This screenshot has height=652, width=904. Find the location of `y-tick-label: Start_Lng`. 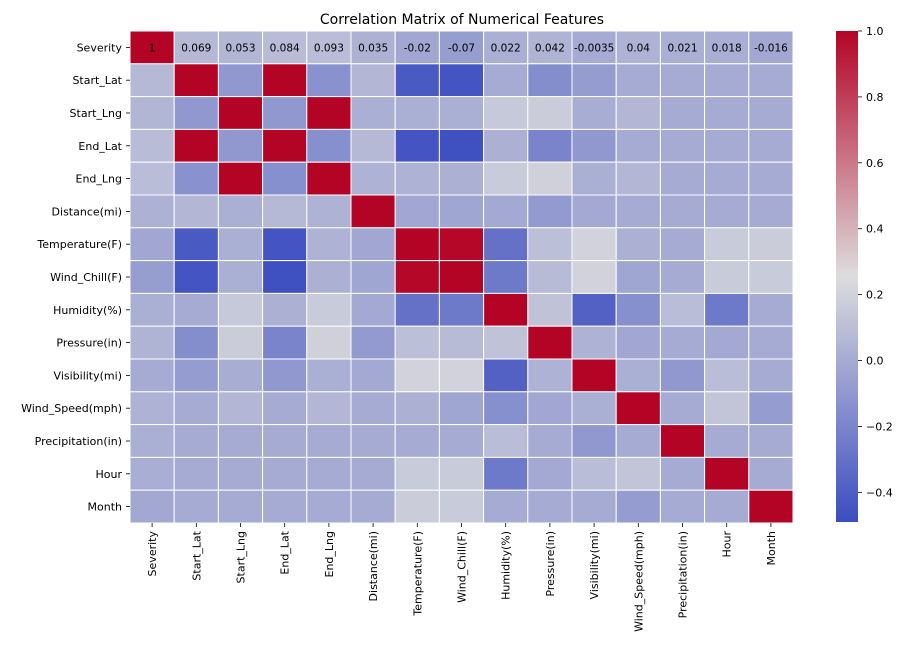

y-tick-label: Start_Lng is located at coordinates (96, 113).